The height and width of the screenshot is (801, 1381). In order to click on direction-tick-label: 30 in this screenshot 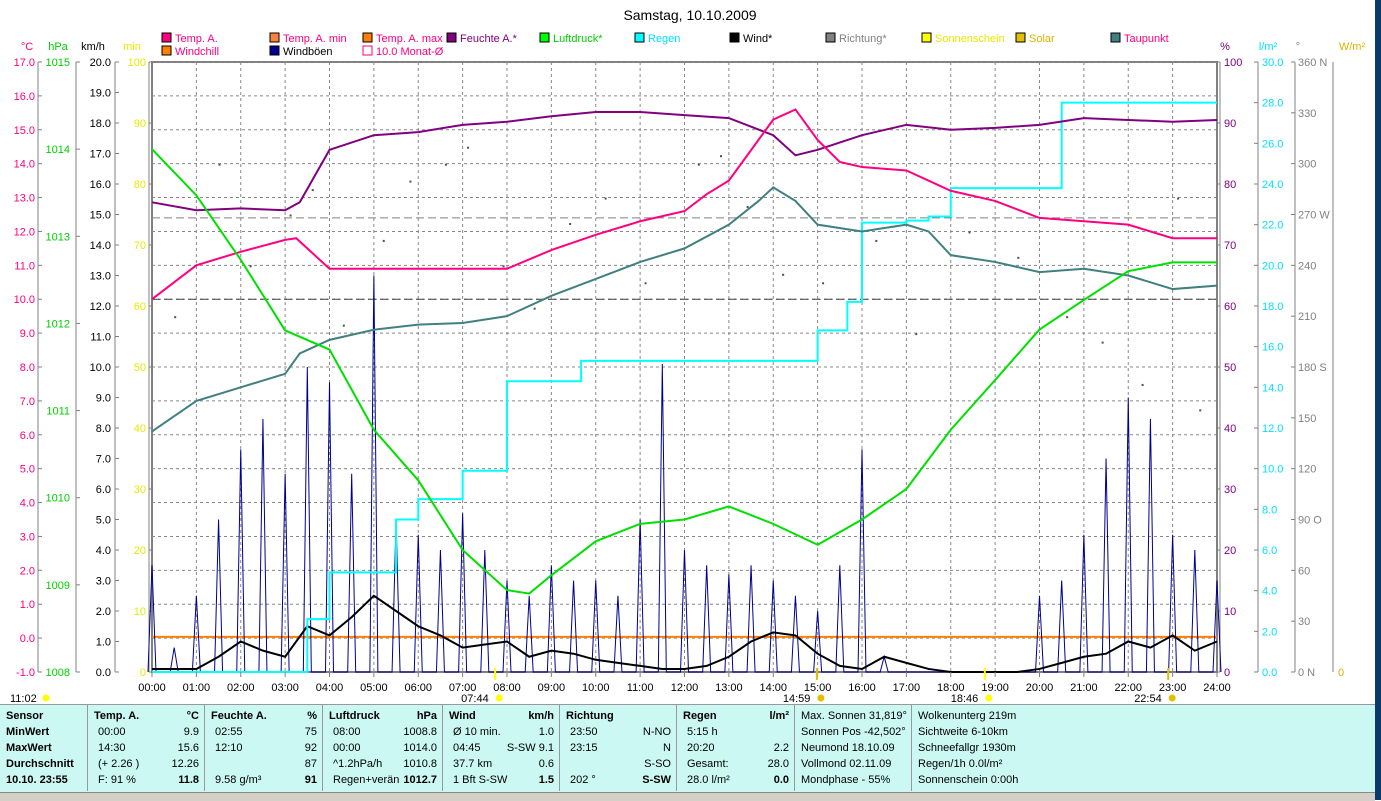, I will do `click(1304, 622)`.